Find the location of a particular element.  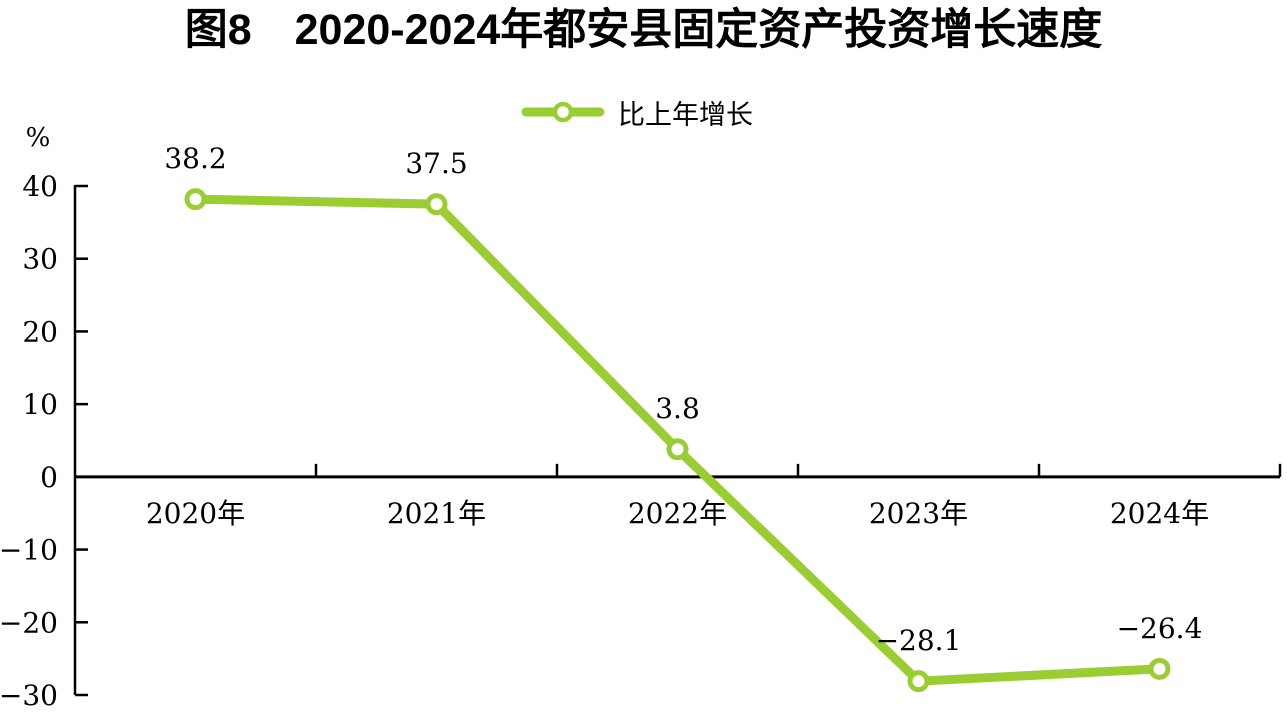

y-tick-label: 0 is located at coordinates (49, 477).